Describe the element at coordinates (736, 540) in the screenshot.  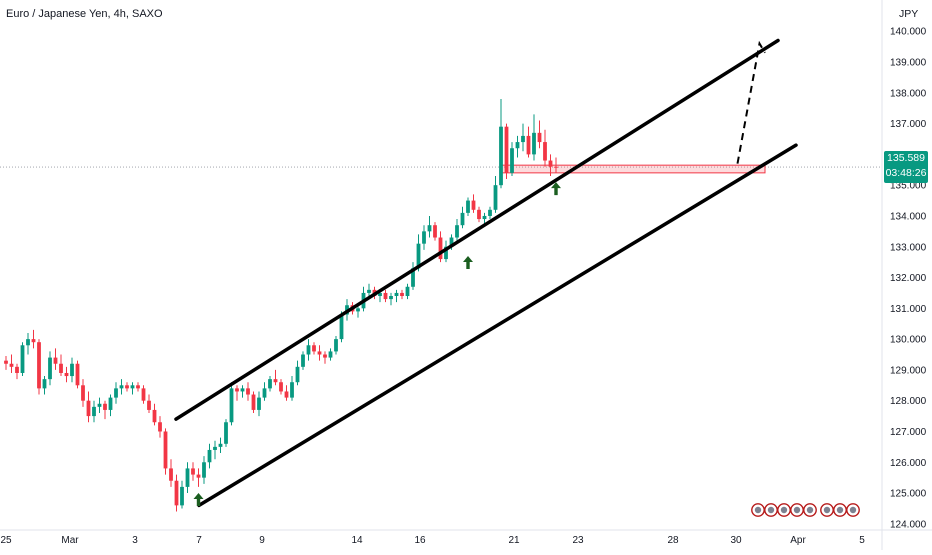
I see `x-tick-label: 30` at that location.